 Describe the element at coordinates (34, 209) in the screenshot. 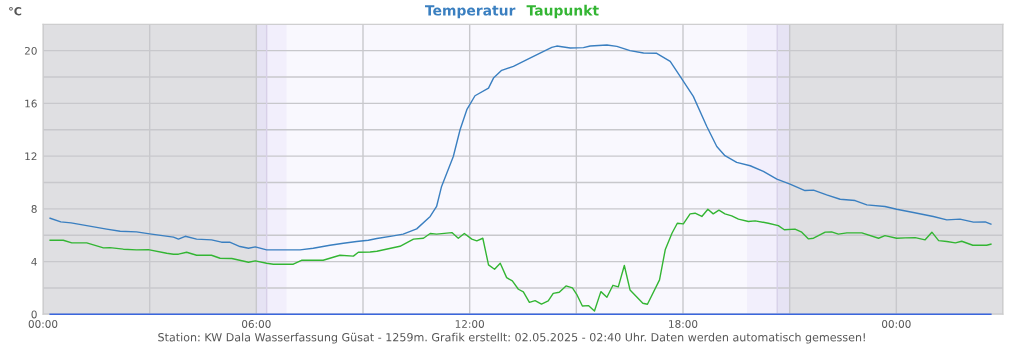

I see `y-tick-label: 8` at that location.